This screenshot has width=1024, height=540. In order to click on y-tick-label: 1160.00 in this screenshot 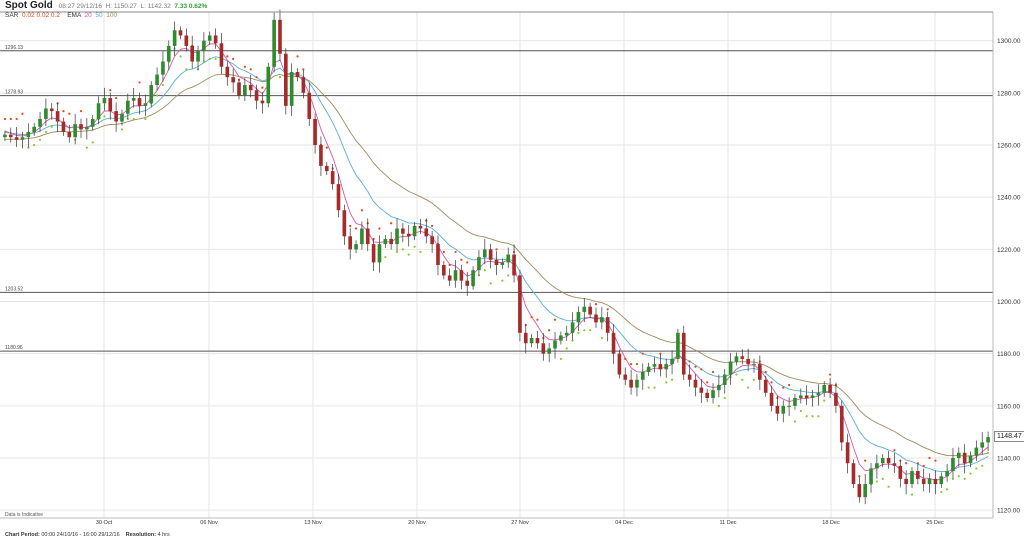, I will do `click(1008, 406)`.